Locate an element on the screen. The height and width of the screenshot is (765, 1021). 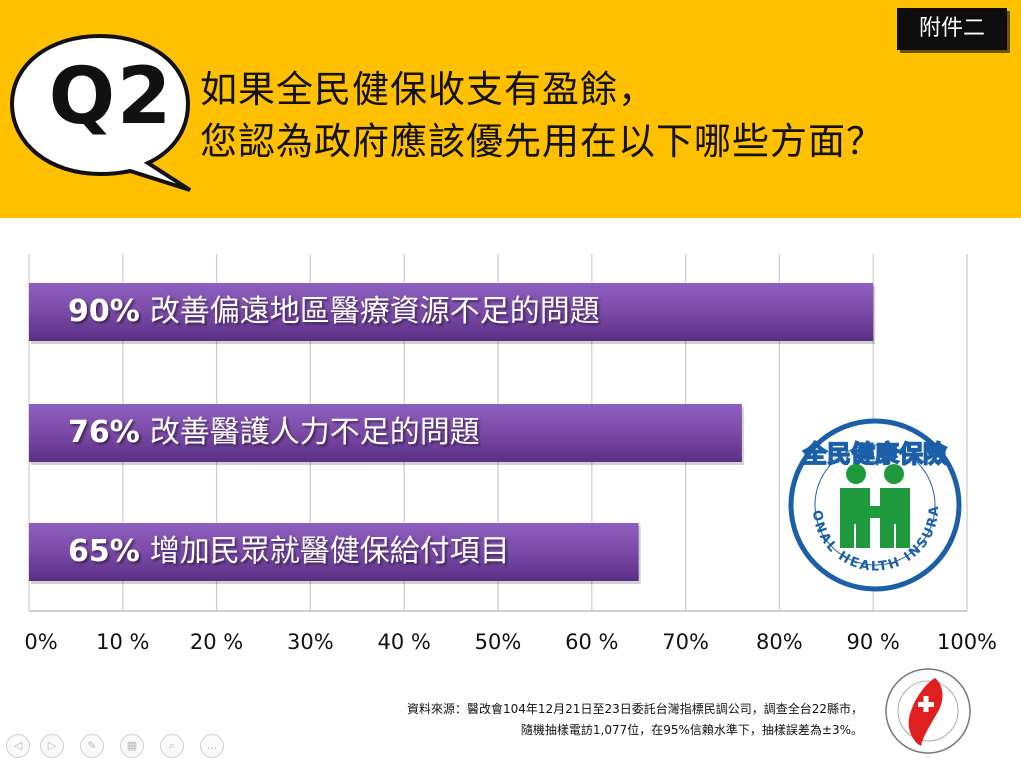
nhi-logo-name: 全民健康保險 is located at coordinates (874, 454).